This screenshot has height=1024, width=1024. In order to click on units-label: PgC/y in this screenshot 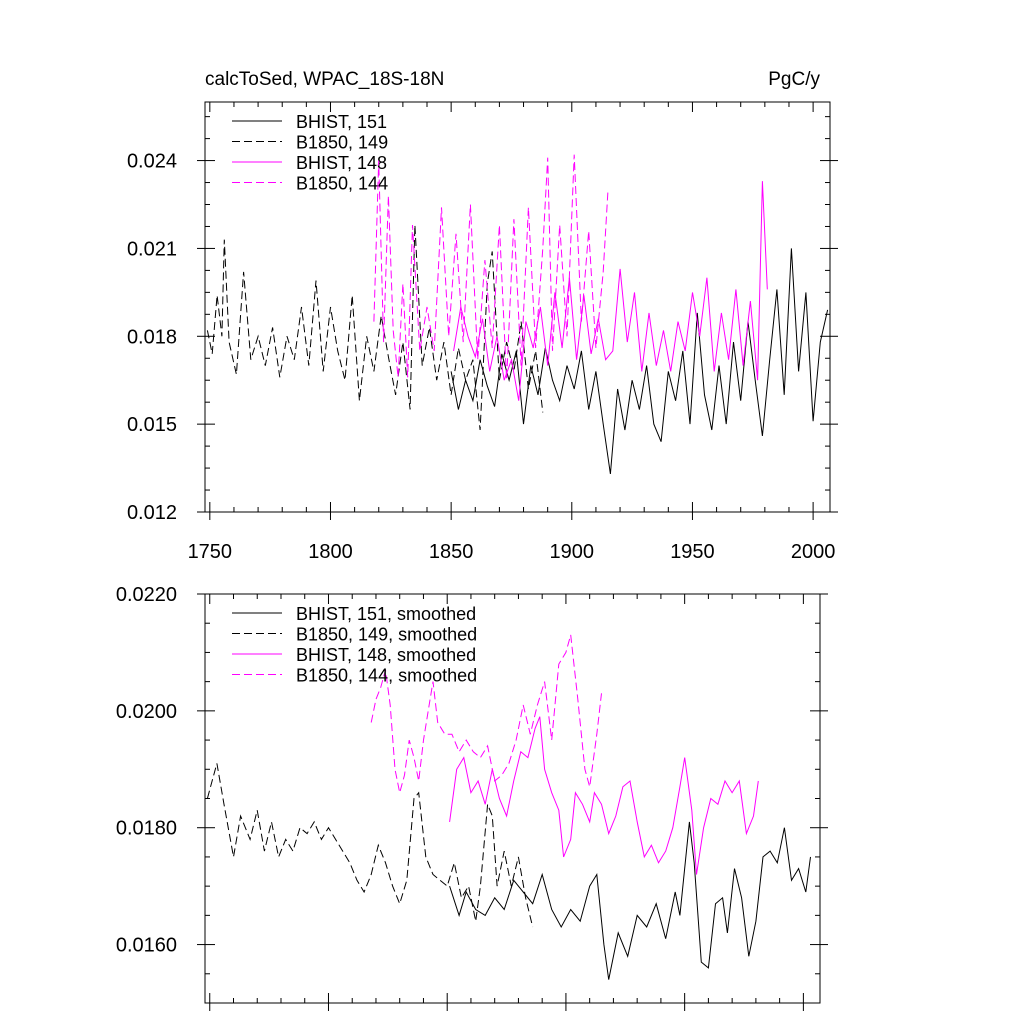, I will do `click(794, 79)`.